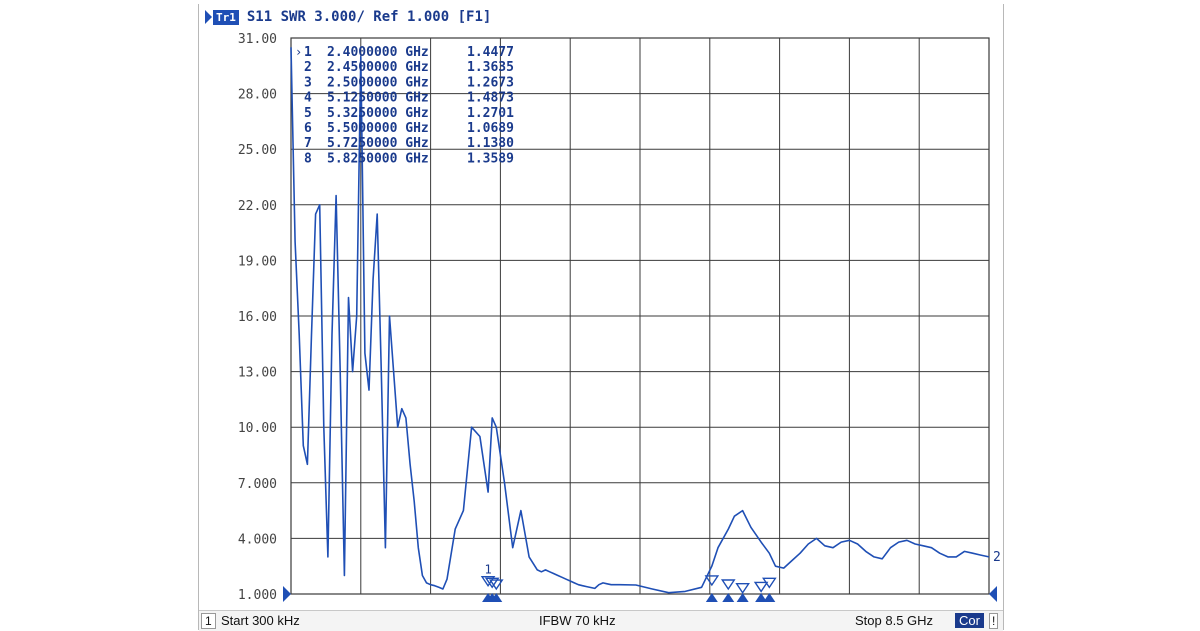  Describe the element at coordinates (490, 82) in the screenshot. I see `marker-readout-value: 1.2673` at that location.